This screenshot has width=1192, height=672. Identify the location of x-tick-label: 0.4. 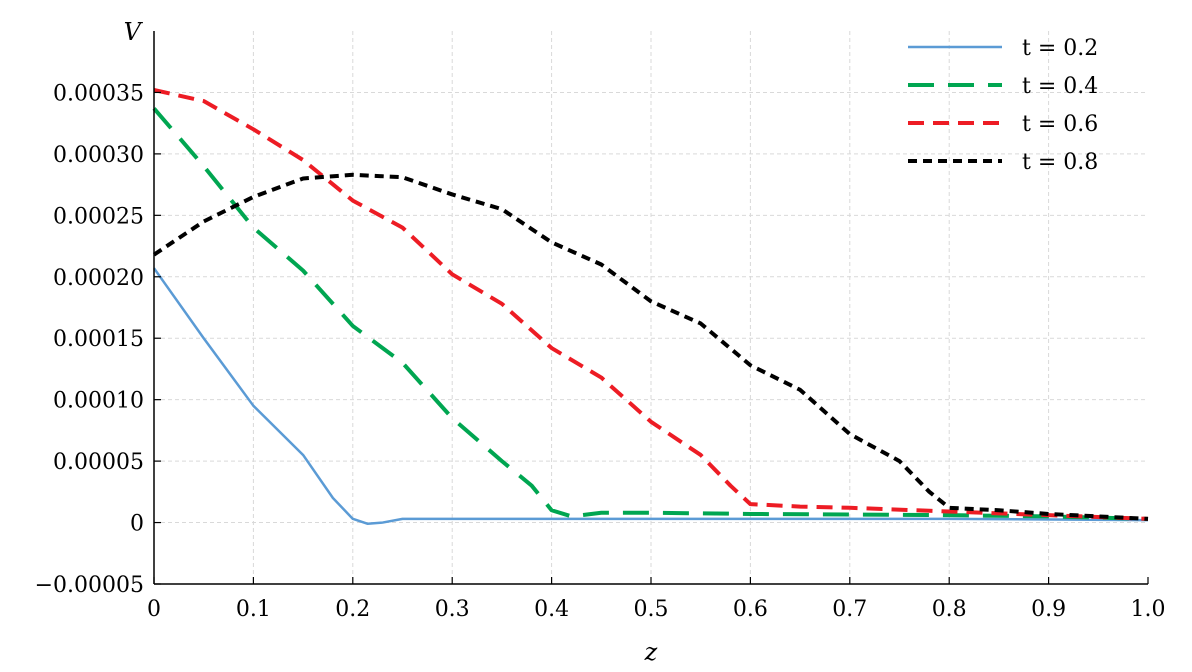
(551, 609).